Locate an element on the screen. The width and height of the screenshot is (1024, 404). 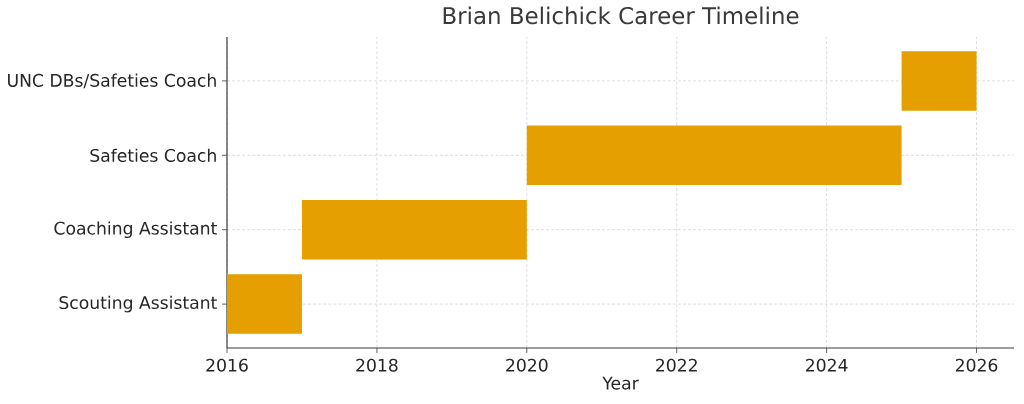
y-tick-label: UNC DBs/Safeties Coach is located at coordinates (112, 81).